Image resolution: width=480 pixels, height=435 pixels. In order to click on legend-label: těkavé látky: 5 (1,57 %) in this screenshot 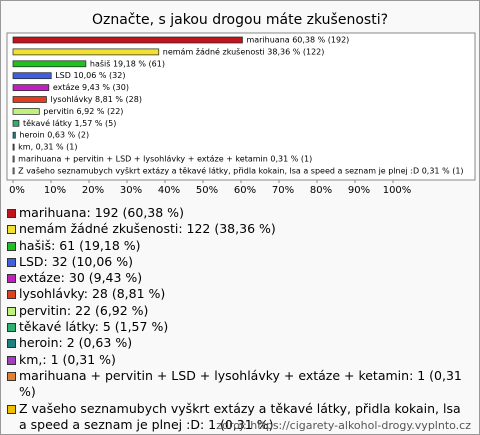, I will do `click(94, 327)`.